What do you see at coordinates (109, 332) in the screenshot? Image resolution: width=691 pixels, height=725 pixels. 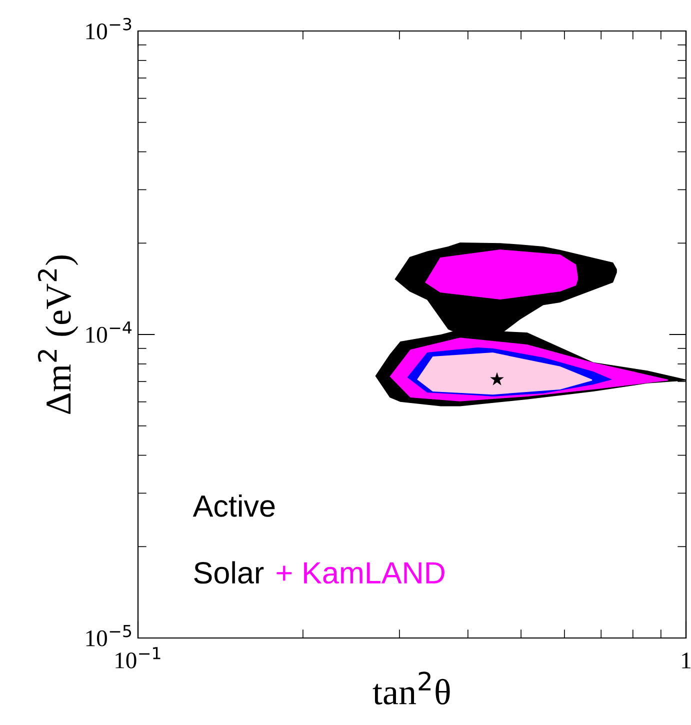 I see `y-tick-label: 10$^{−4}$` at bounding box center [109, 332].